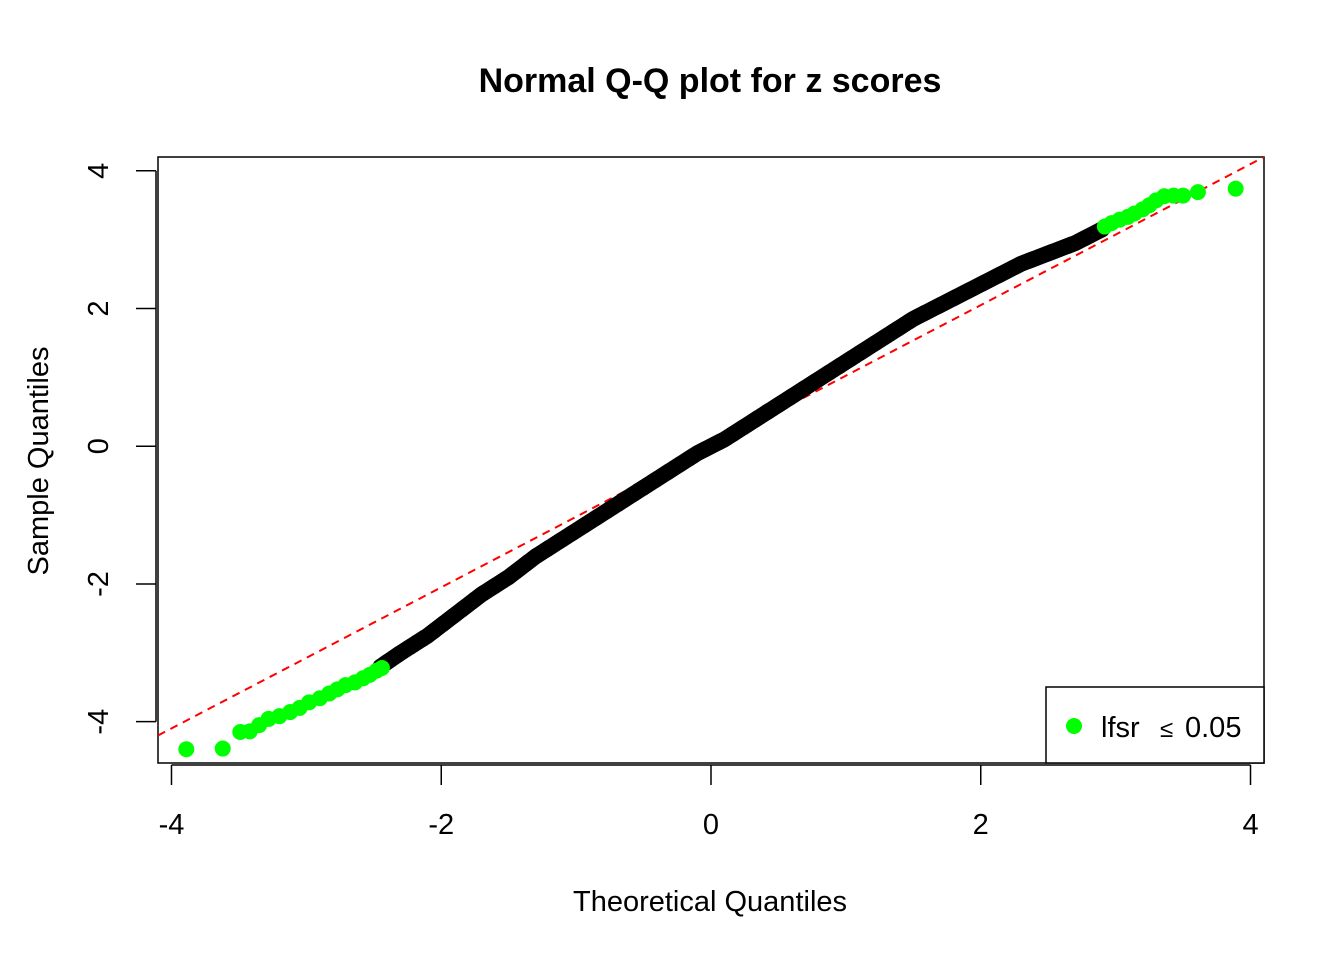 The image size is (1344, 960). I want to click on legend-symbol: ≤, so click(1166, 729).